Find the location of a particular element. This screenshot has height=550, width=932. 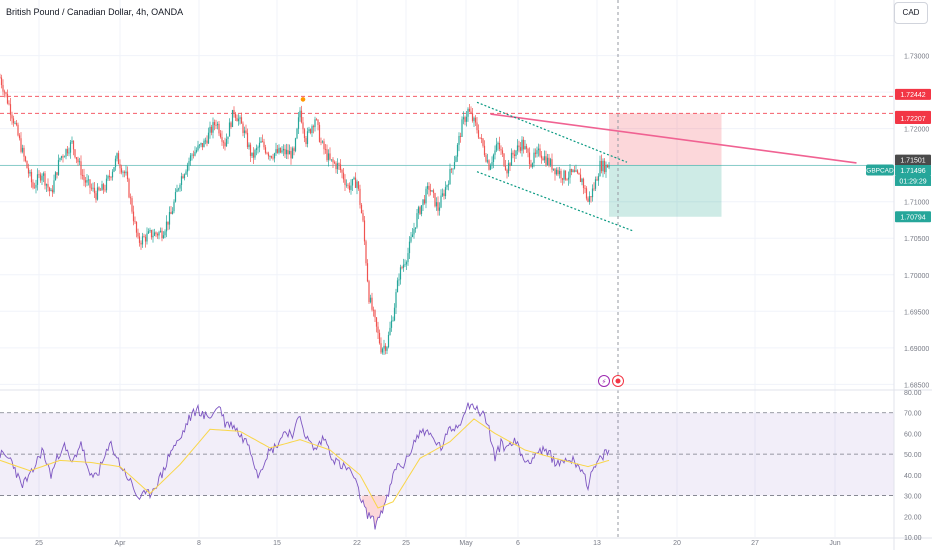

rsi-ma-line is located at coordinates (305, 463).